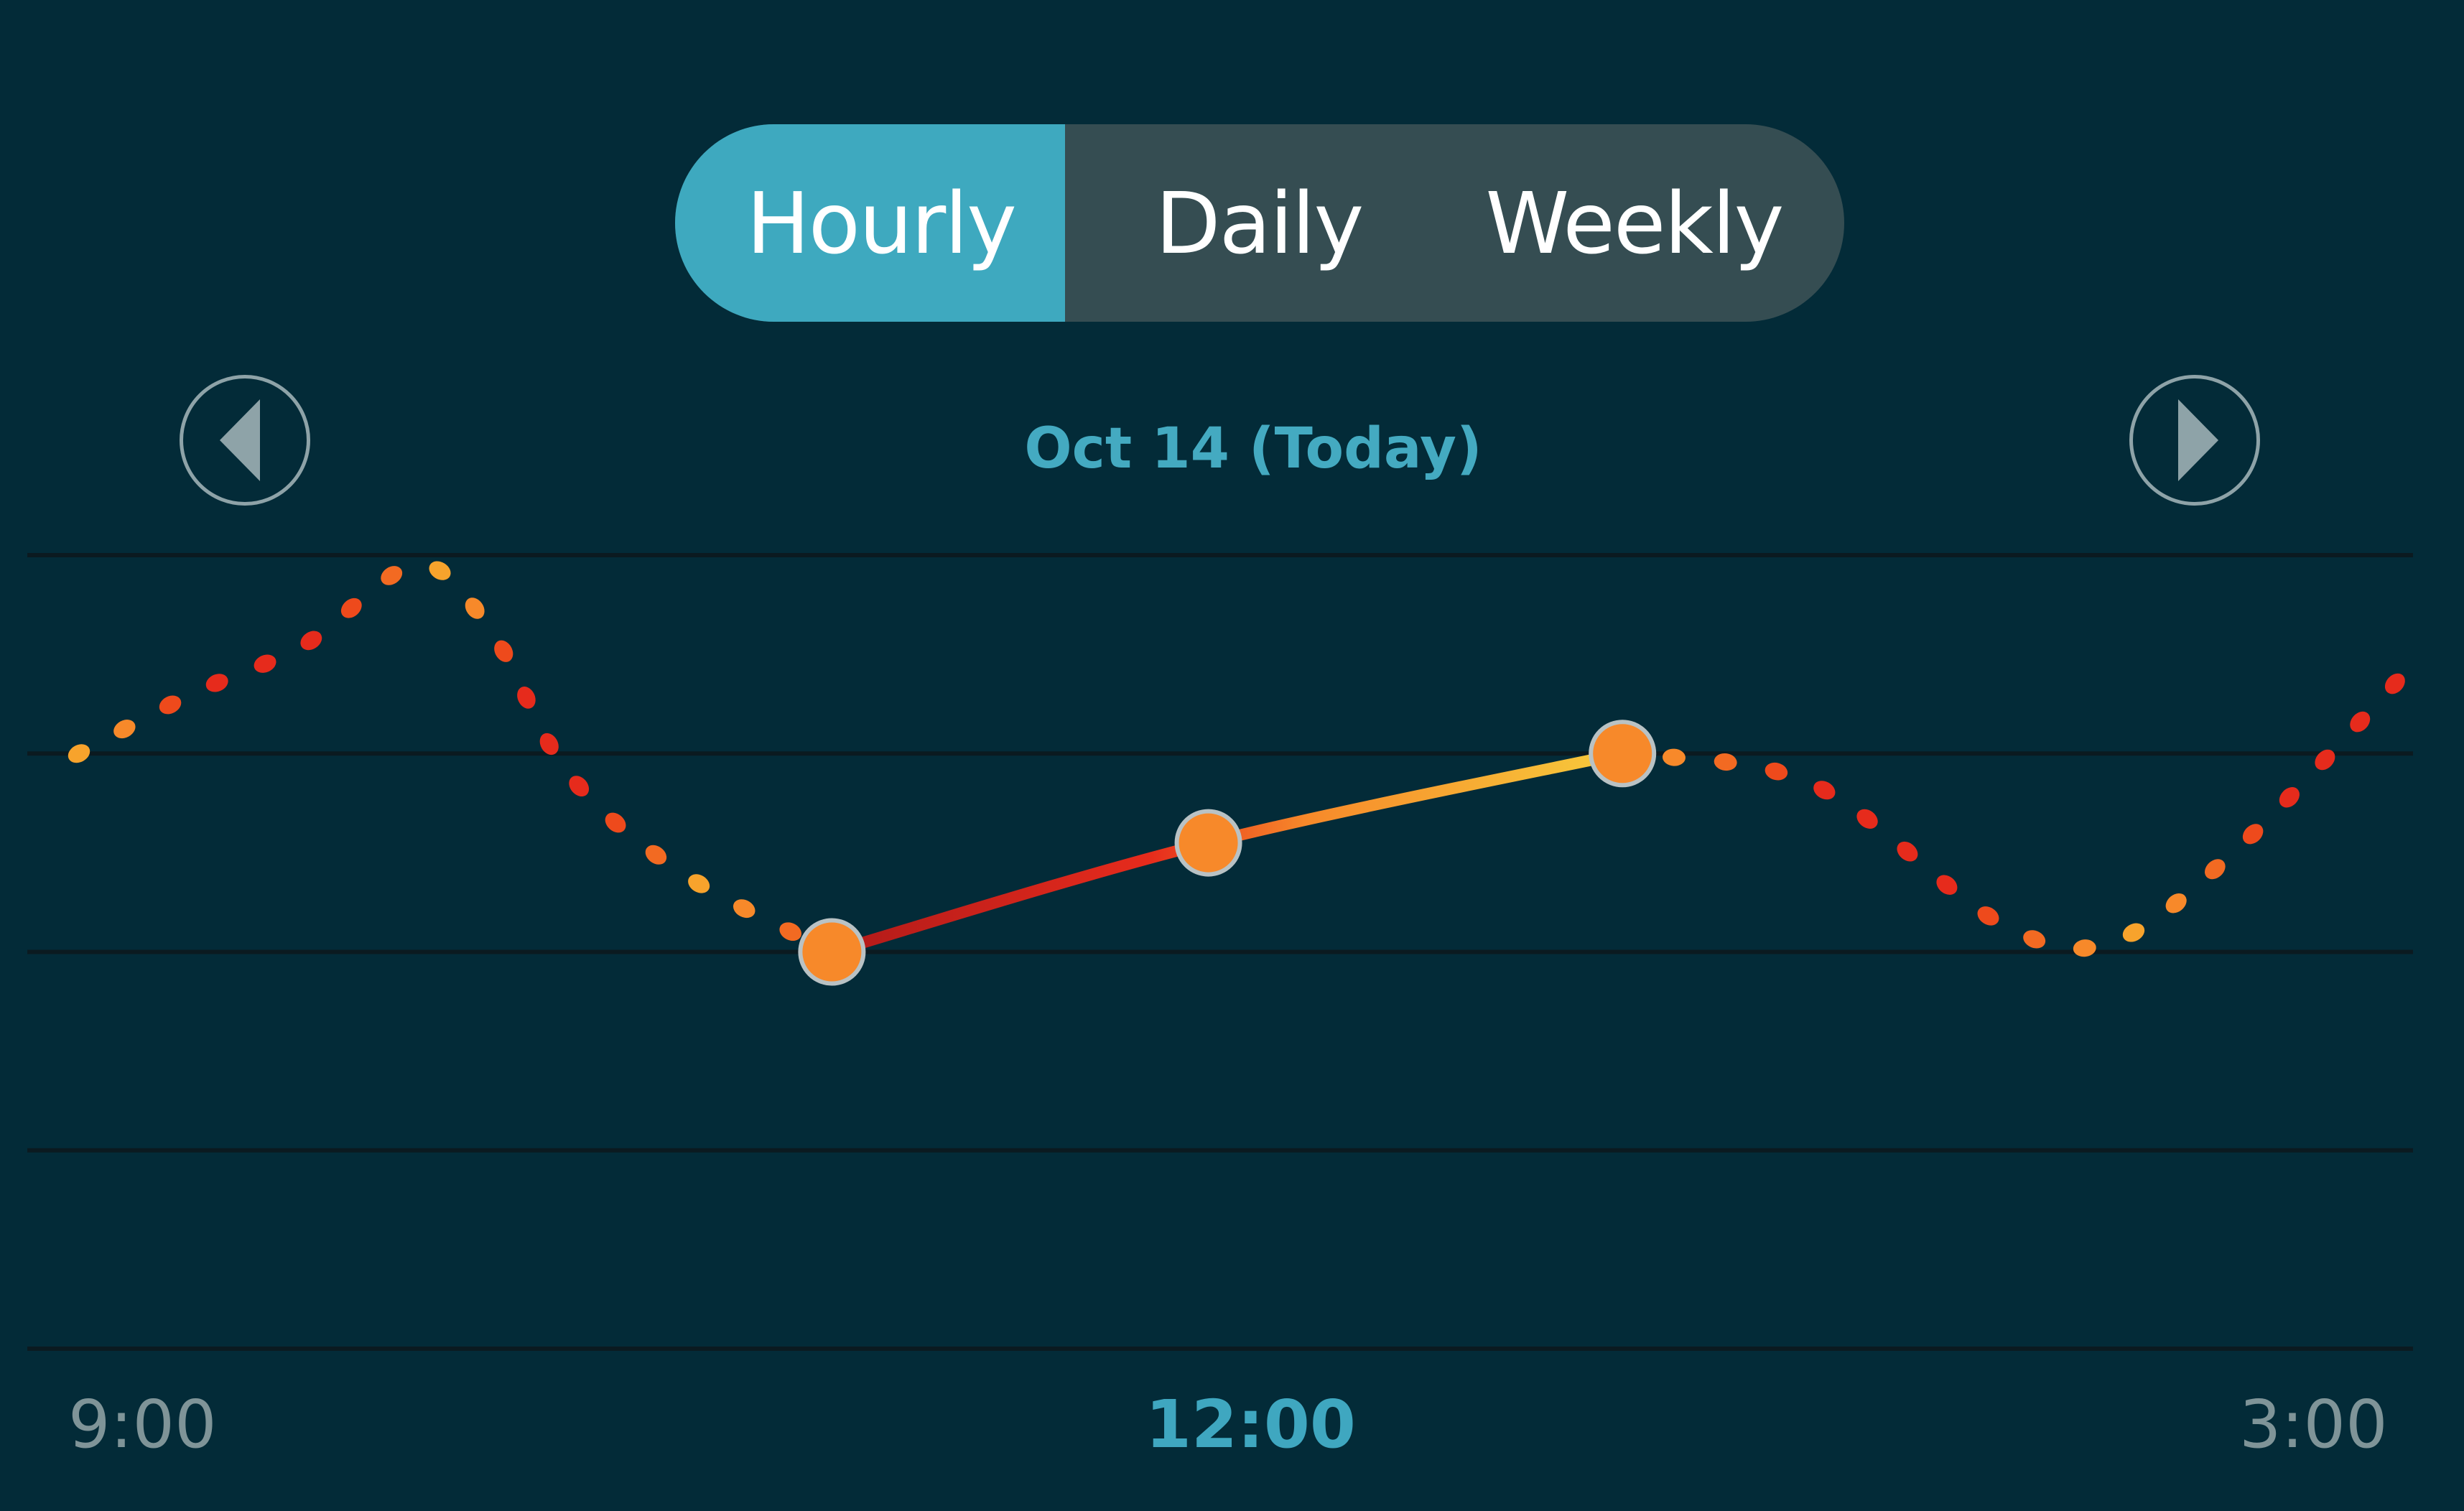  What do you see at coordinates (1635, 223) in the screenshot?
I see `tab-weekly: Weekly` at bounding box center [1635, 223].